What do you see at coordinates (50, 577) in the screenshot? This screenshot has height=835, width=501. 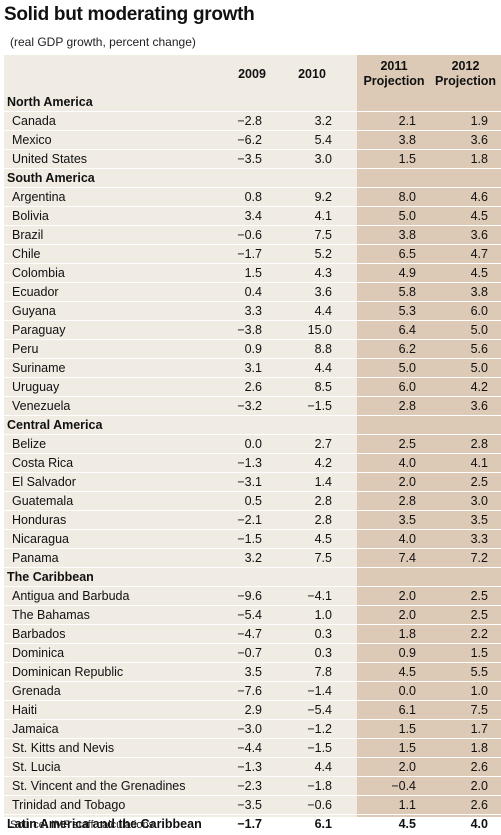 I see `group-name: The Caribbean` at bounding box center [50, 577].